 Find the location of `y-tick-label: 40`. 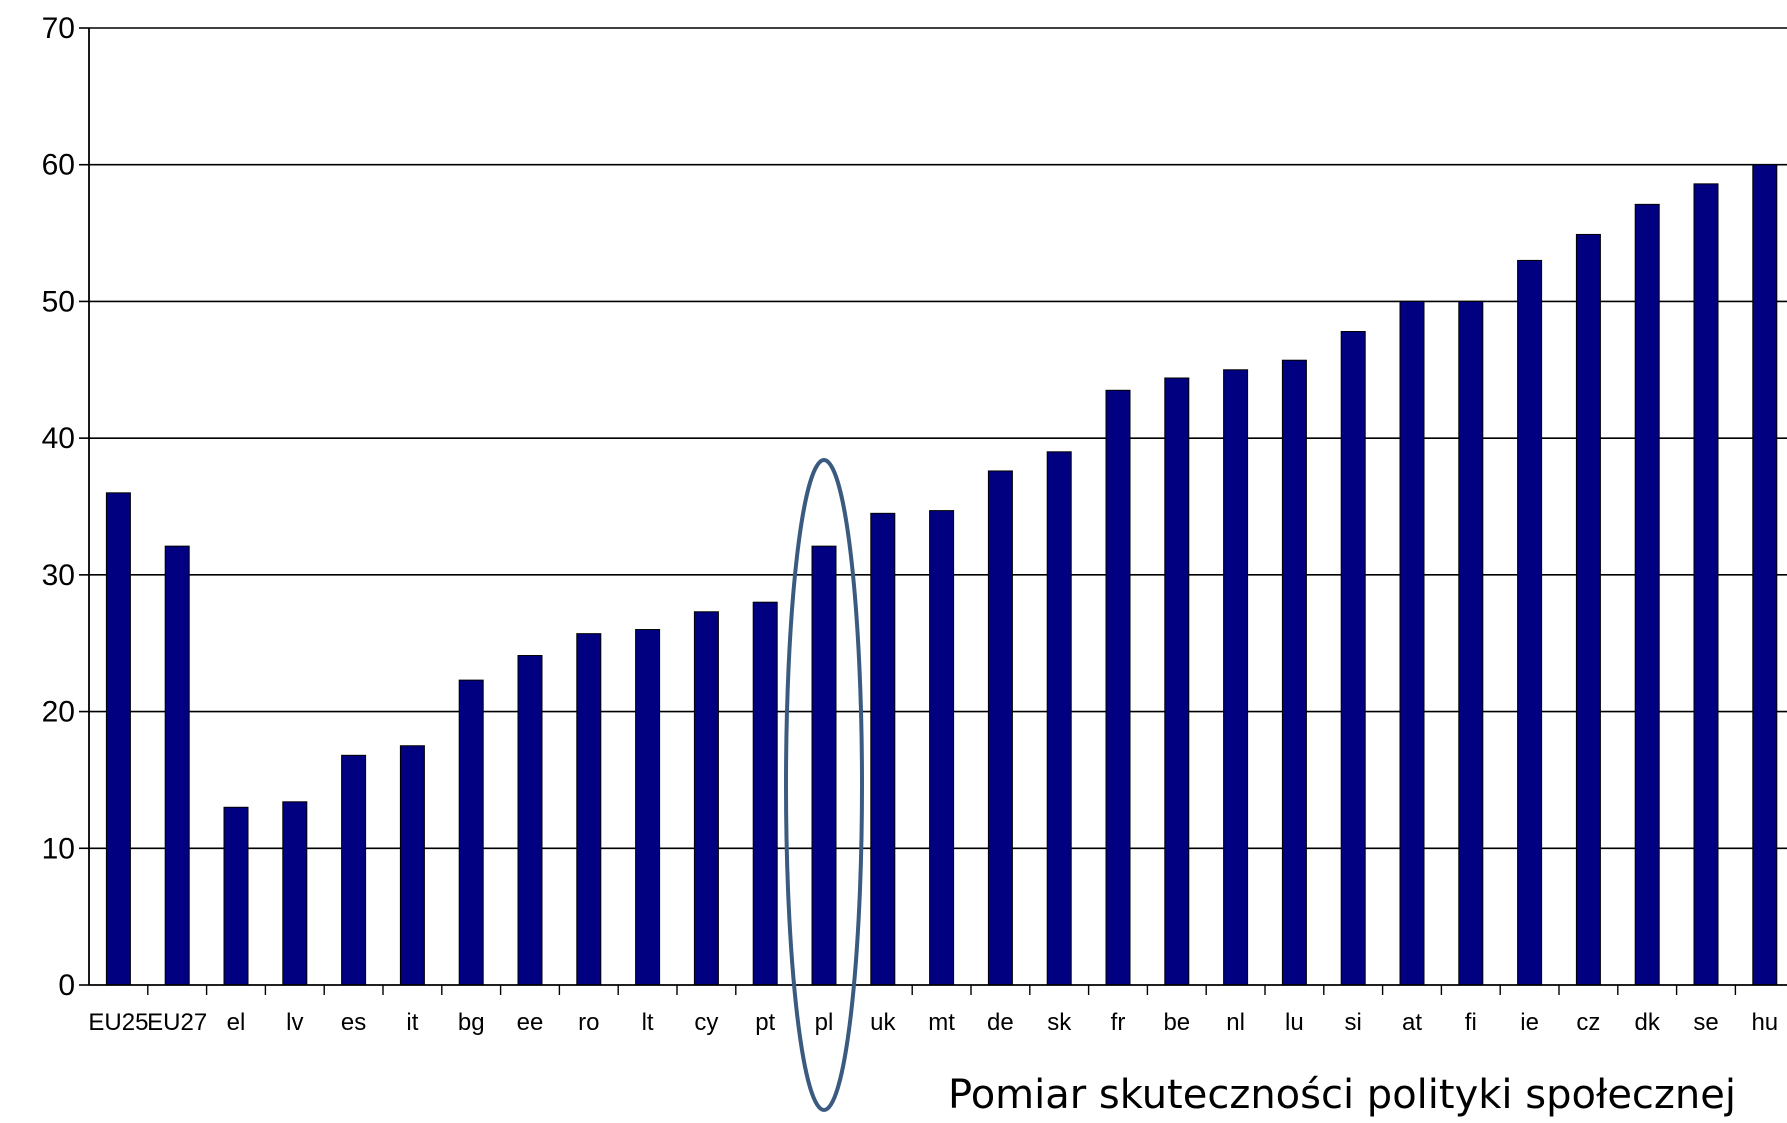

y-tick-label: 40 is located at coordinates (58, 438).